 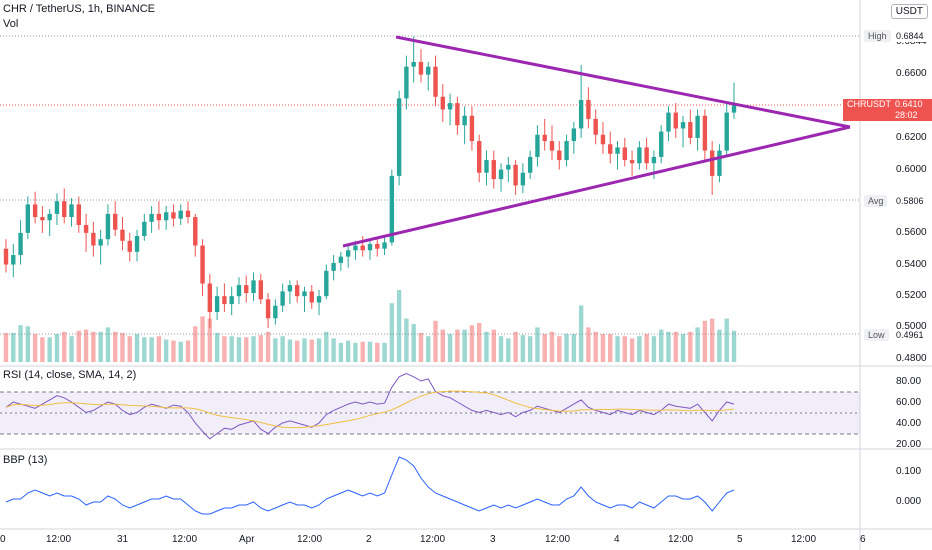 I want to click on currency-button: USDT, so click(x=909, y=11).